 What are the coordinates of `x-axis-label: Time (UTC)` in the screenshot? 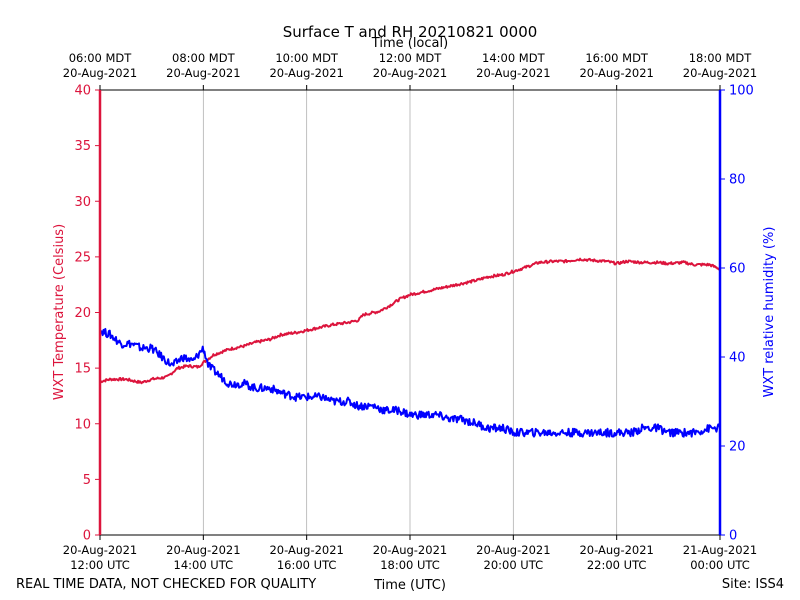 It's located at (409, 585).